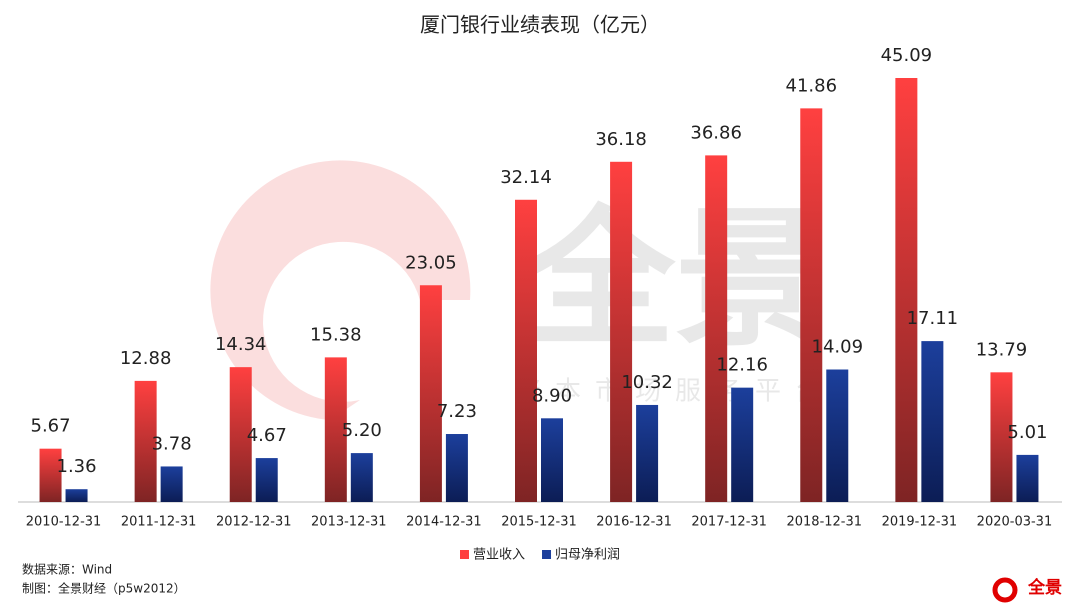 Image resolution: width=1080 pixels, height=613 pixels. Describe the element at coordinates (340, 290) in the screenshot. I see `watermark-logo` at that location.